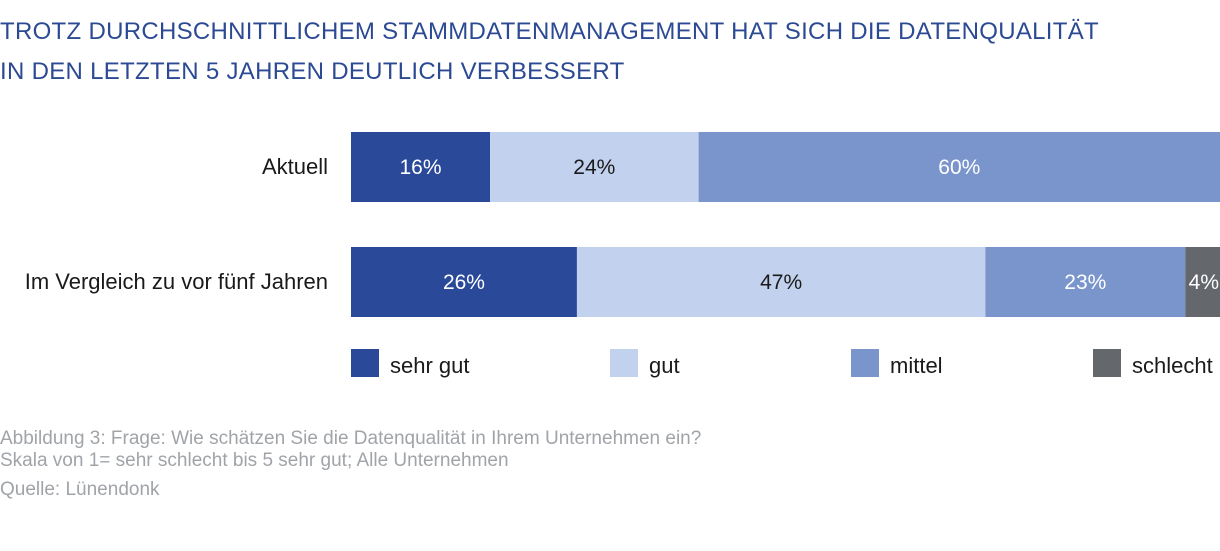 Image resolution: width=1220 pixels, height=551 pixels. Describe the element at coordinates (295, 166) in the screenshot. I see `category-label: Aktuell` at that location.